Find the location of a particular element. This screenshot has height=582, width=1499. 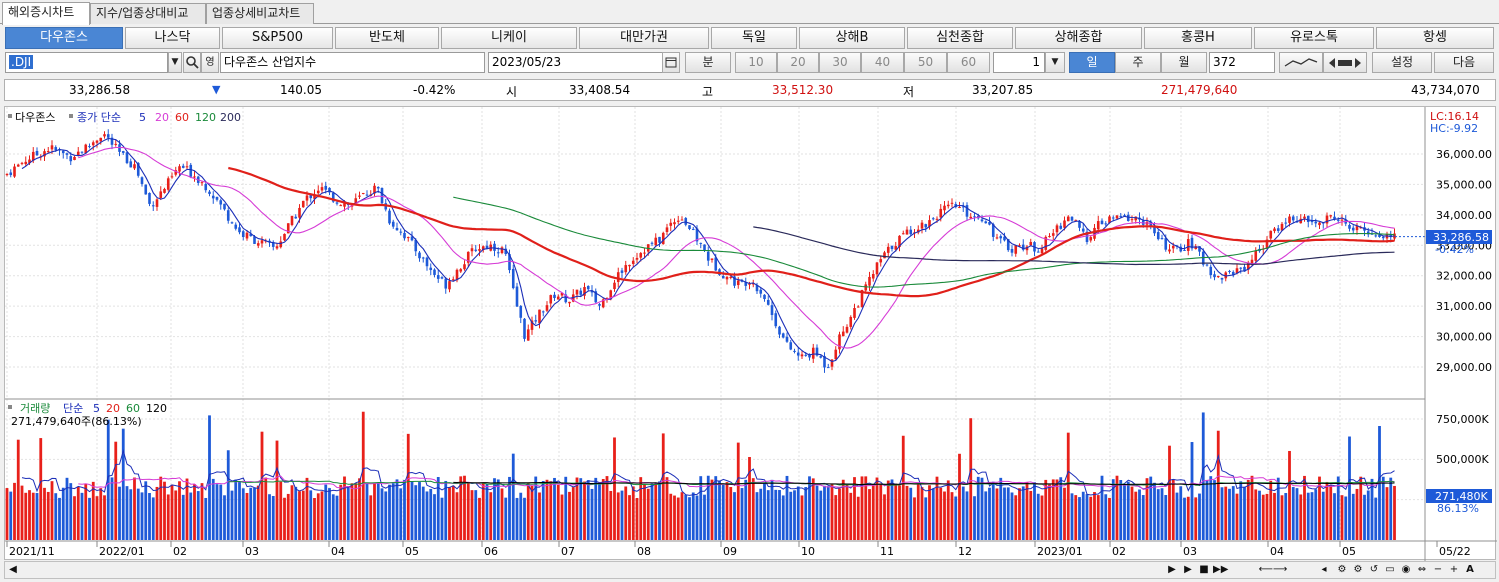

market-shenzhen: 심천종합 is located at coordinates (960, 38).